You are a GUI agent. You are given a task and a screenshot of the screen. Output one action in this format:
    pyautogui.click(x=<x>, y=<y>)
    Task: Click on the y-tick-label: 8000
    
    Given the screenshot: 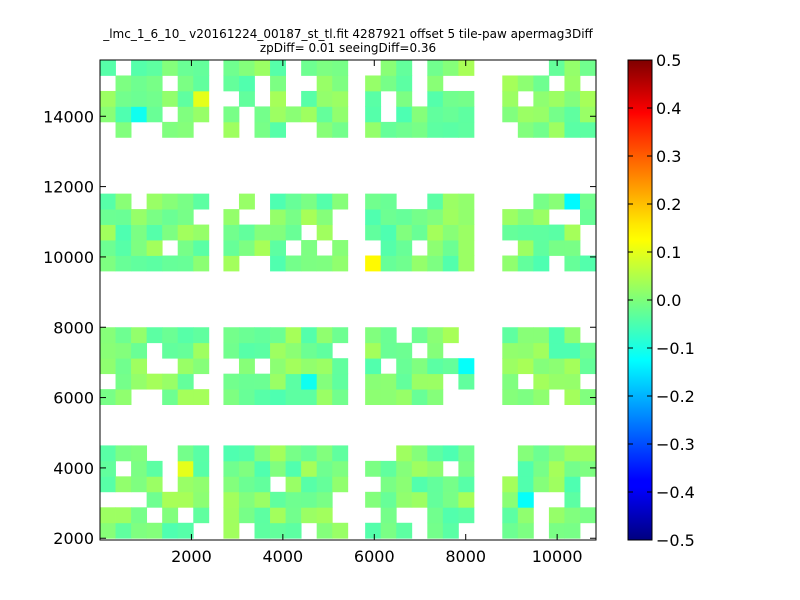 What is the action you would take?
    pyautogui.click(x=73, y=327)
    